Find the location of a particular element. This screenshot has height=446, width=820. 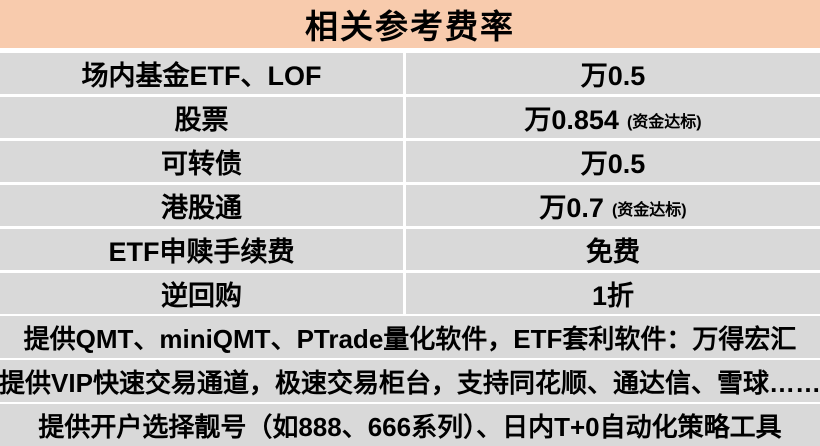

fee-row: 可转债 万0.5 is located at coordinates (410, 161).